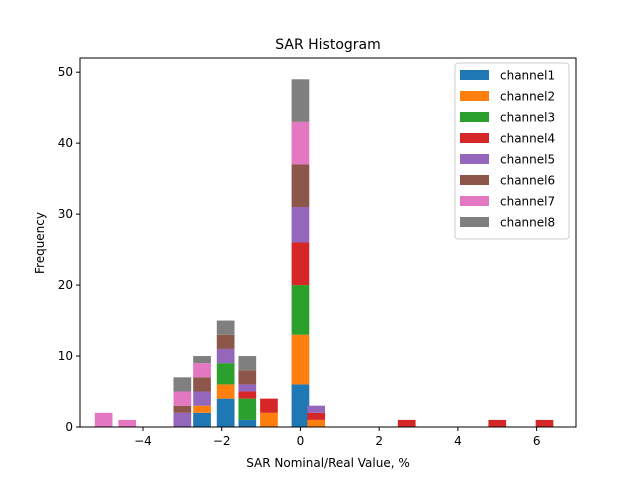  I want to click on y-tick-label: 50, so click(65, 72).